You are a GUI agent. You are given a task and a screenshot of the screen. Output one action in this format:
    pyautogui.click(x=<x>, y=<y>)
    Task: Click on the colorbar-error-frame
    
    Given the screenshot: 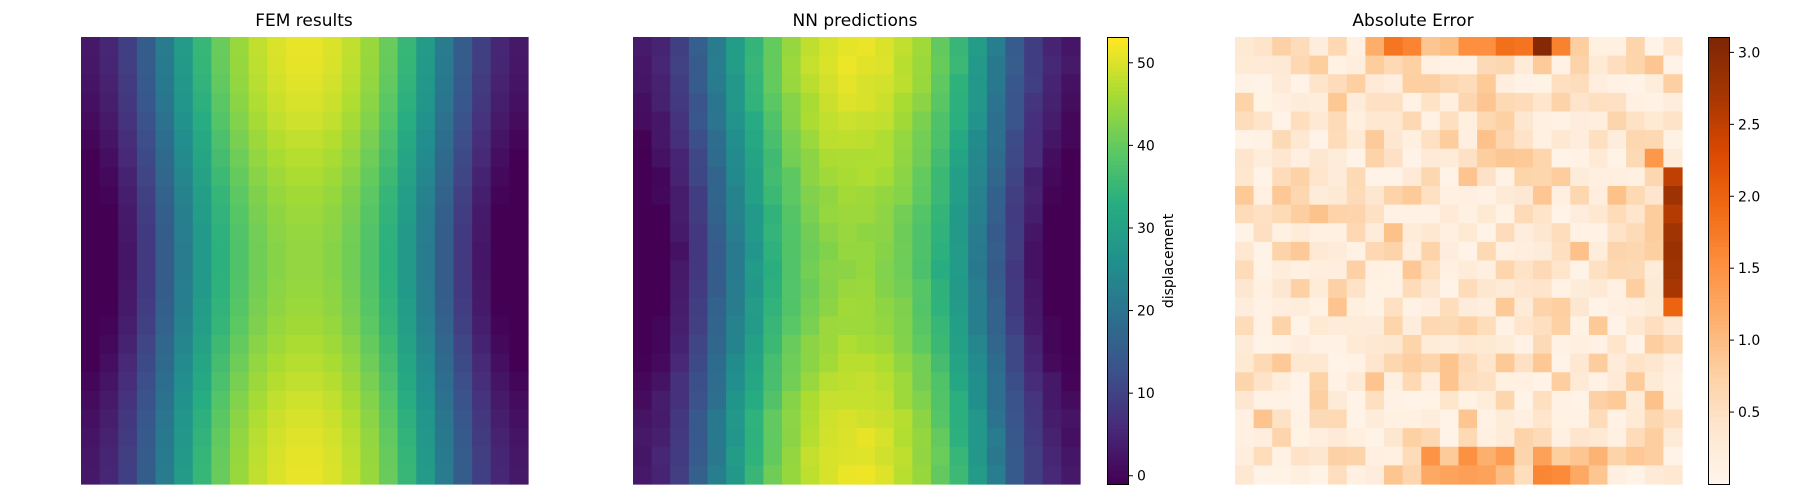 What is the action you would take?
    pyautogui.click(x=1719, y=261)
    